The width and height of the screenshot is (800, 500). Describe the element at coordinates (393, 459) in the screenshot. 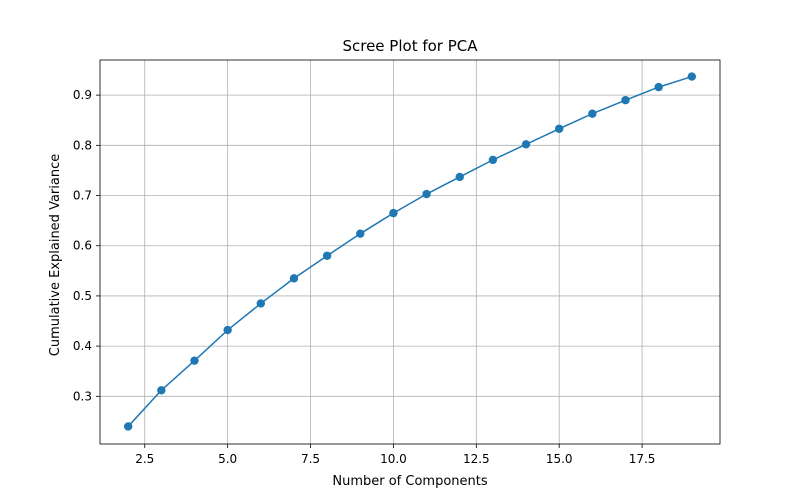

I see `x-tick-label: 10.0` at that location.